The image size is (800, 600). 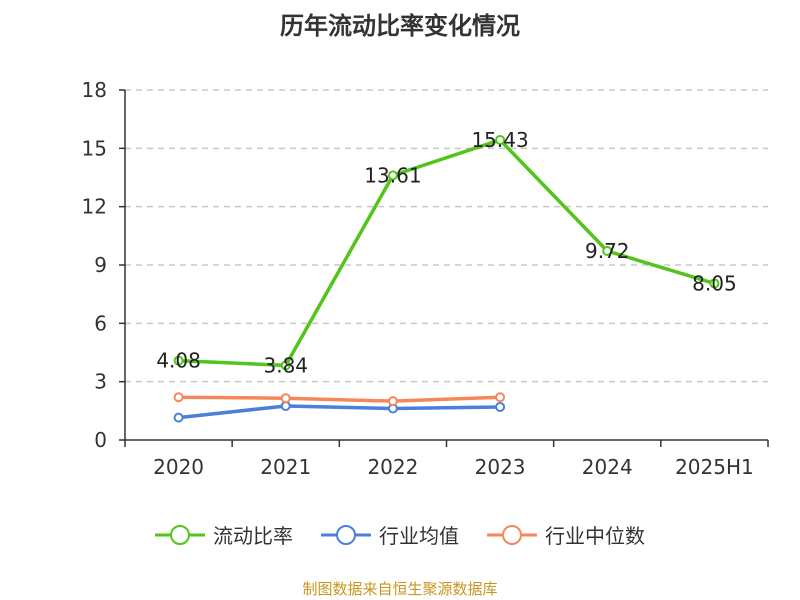 What do you see at coordinates (339, 412) in the screenshot?
I see `series-line-industry_mean` at bounding box center [339, 412].